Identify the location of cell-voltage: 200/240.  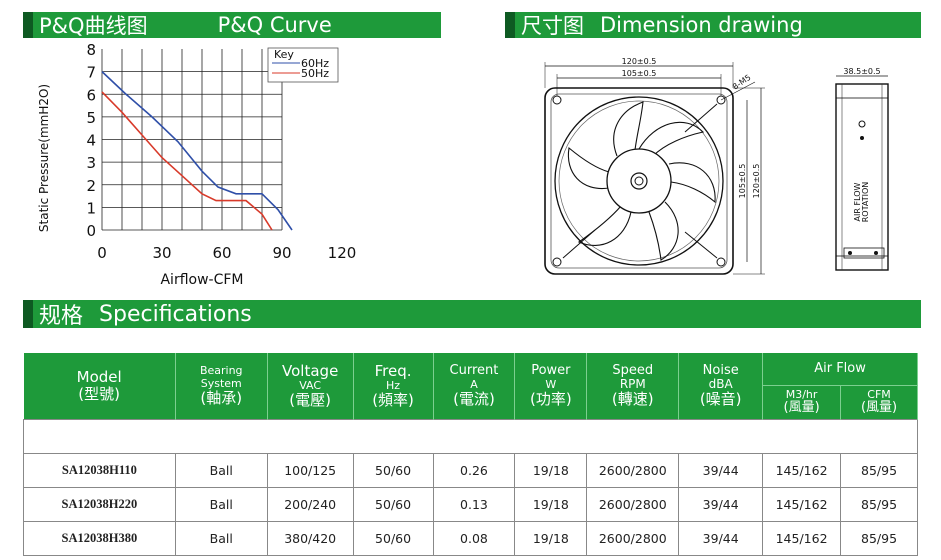
(310, 504).